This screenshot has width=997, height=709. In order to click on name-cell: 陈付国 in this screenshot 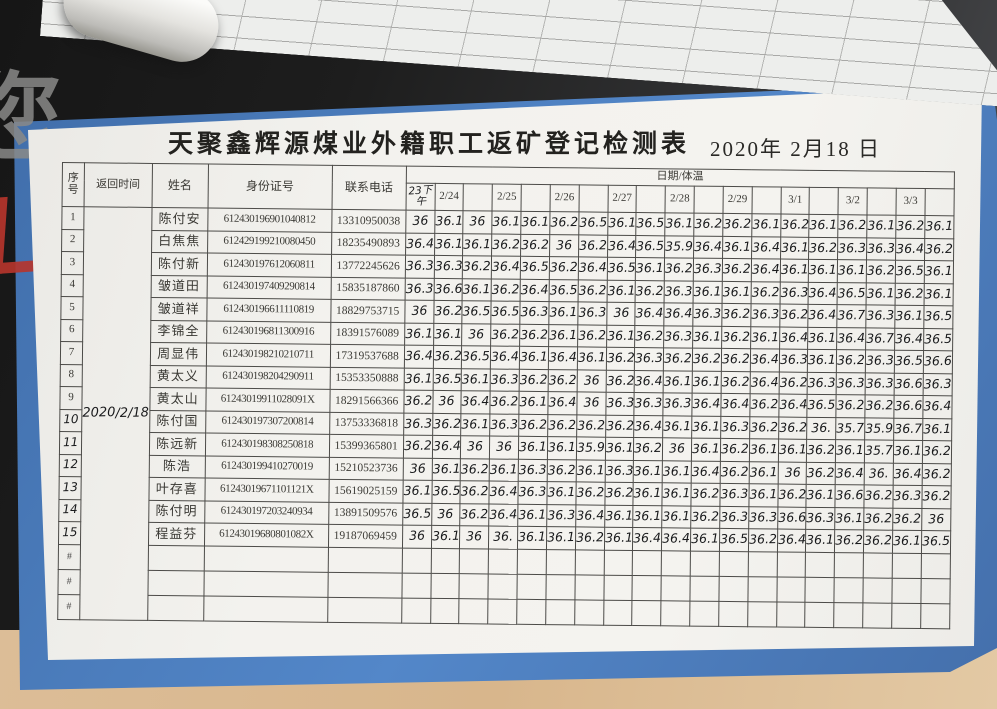, I will do `click(177, 421)`.